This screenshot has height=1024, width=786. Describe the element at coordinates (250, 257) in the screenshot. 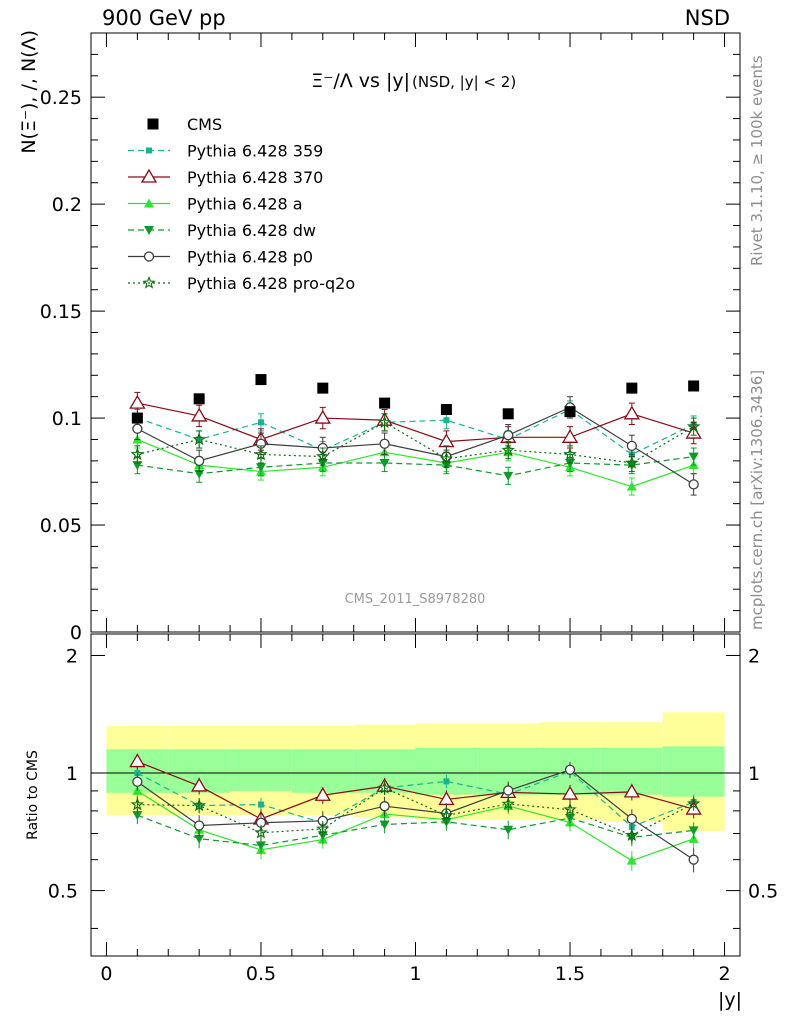

I see `legend-pythia-6-428-p0-label: Pythia 6.428 p0` at that location.